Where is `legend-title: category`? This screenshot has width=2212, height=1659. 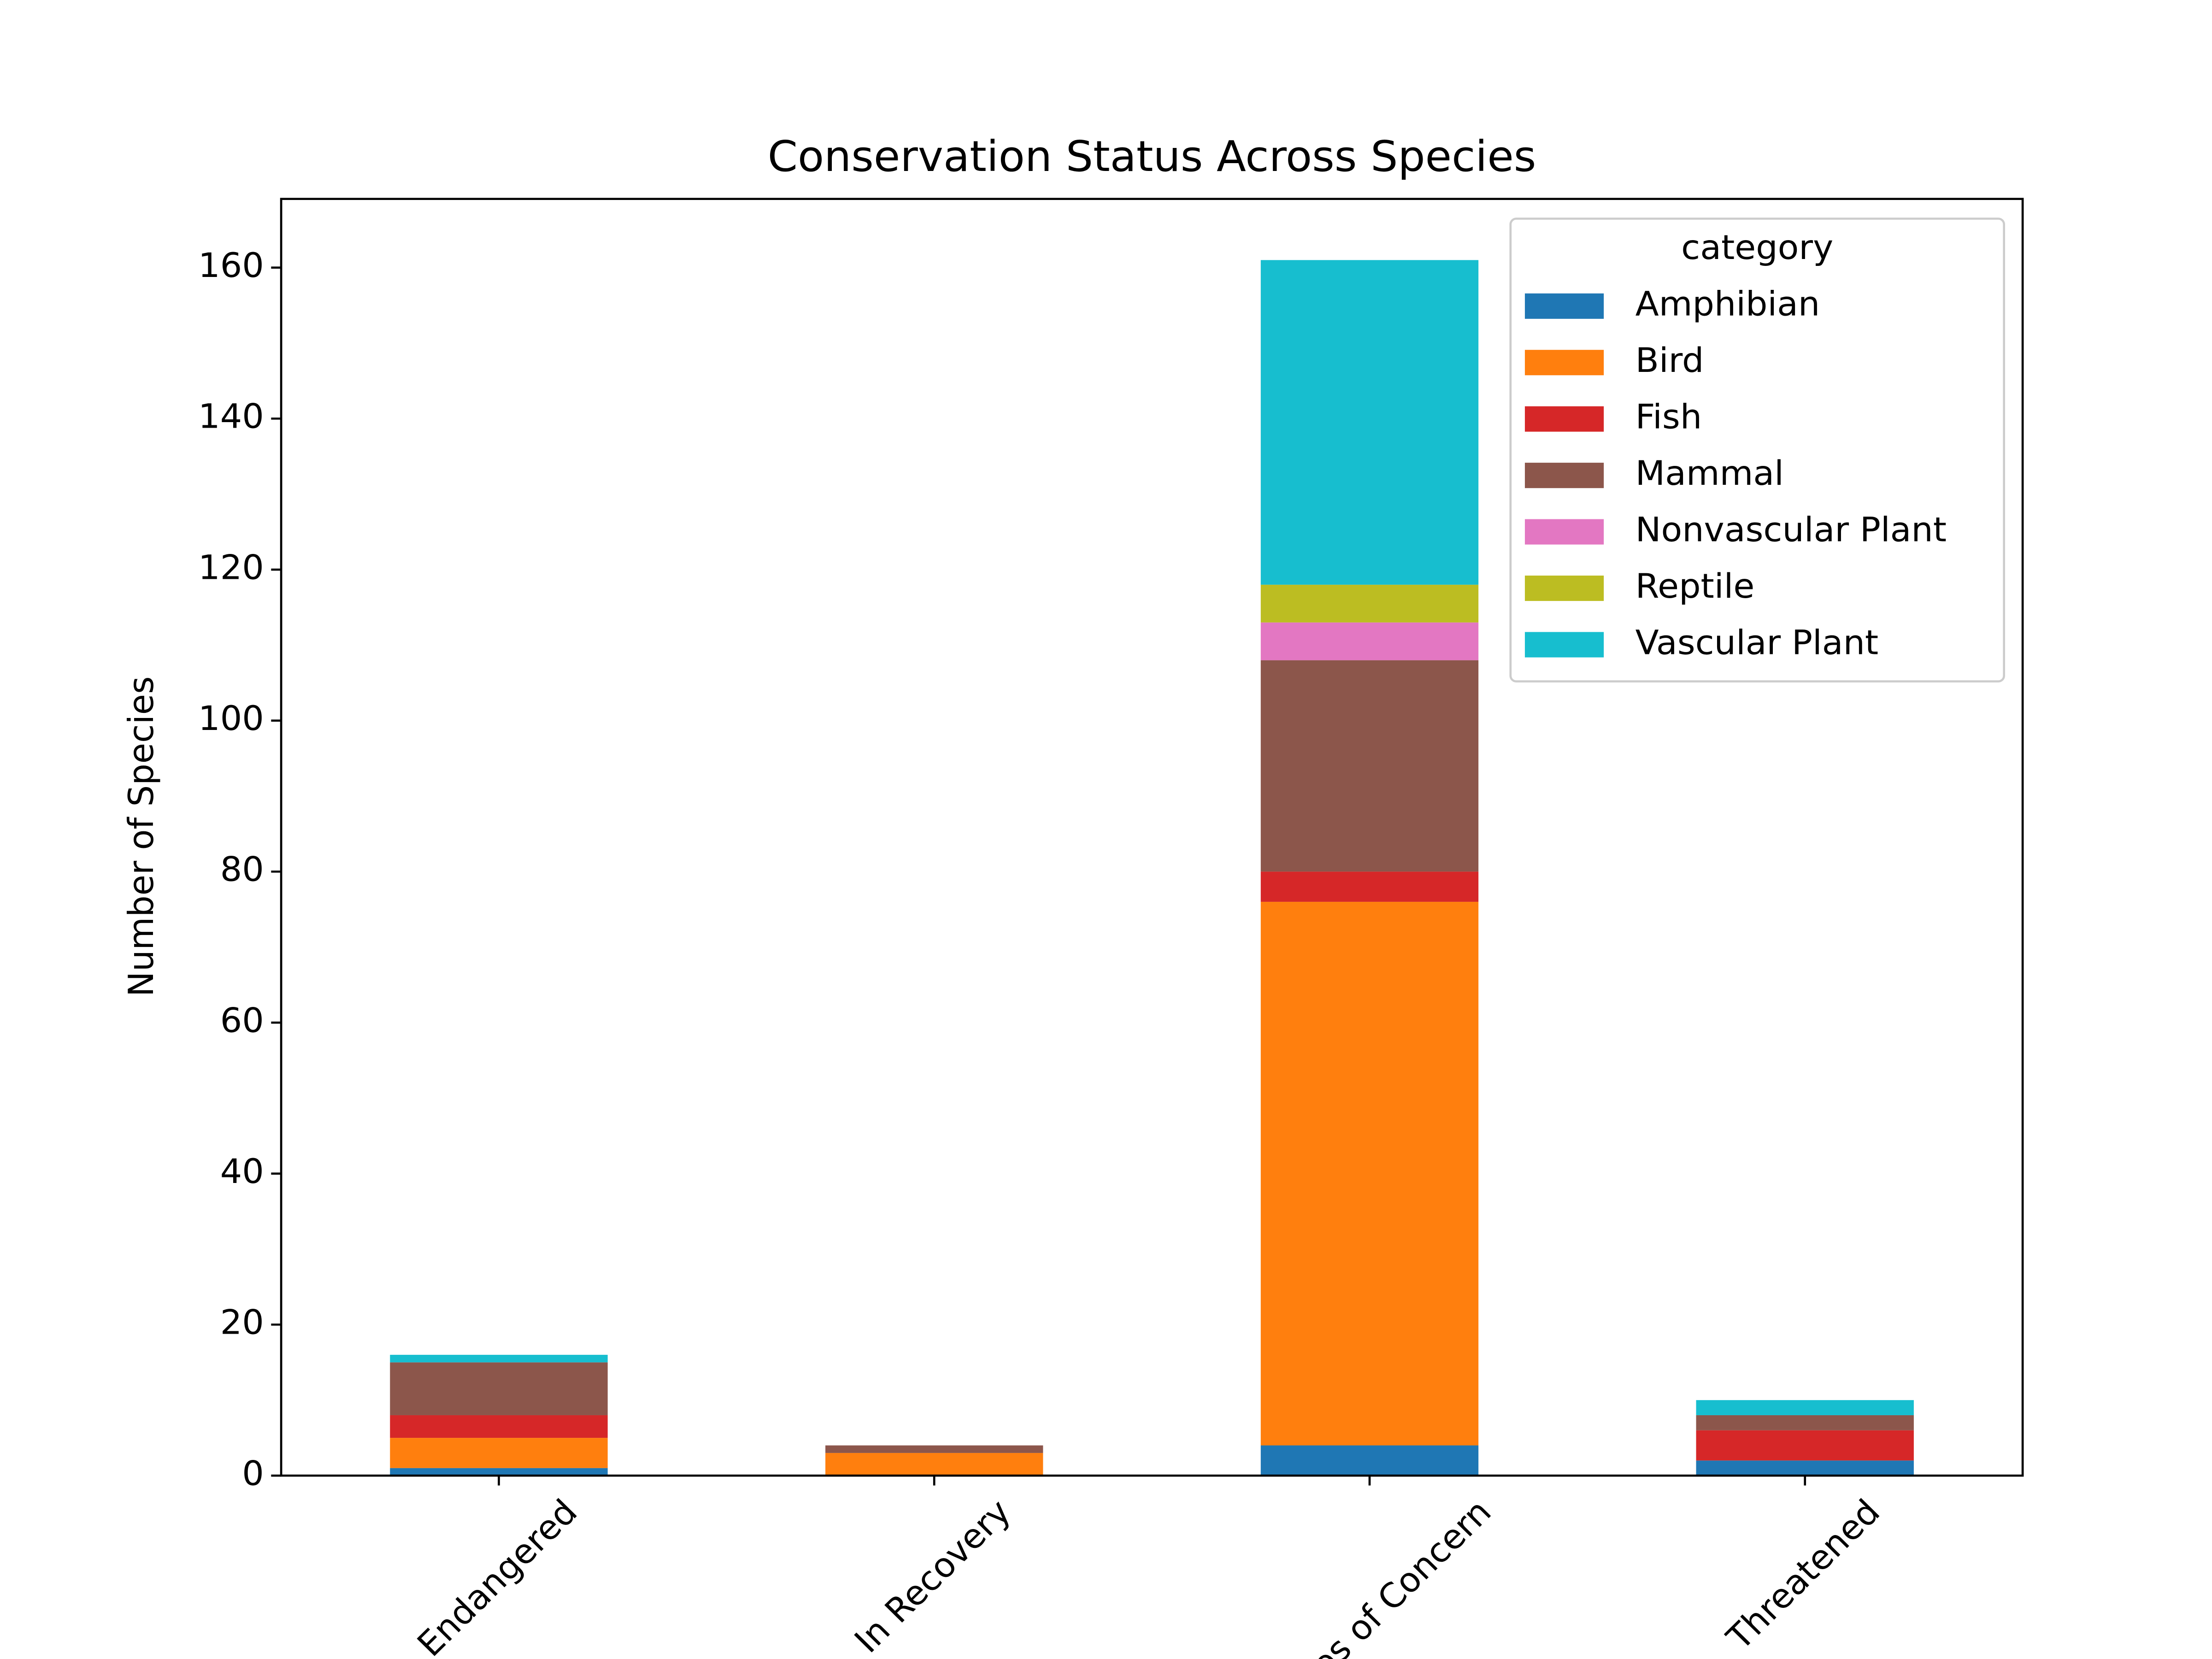 legend-title: category is located at coordinates (1757, 247).